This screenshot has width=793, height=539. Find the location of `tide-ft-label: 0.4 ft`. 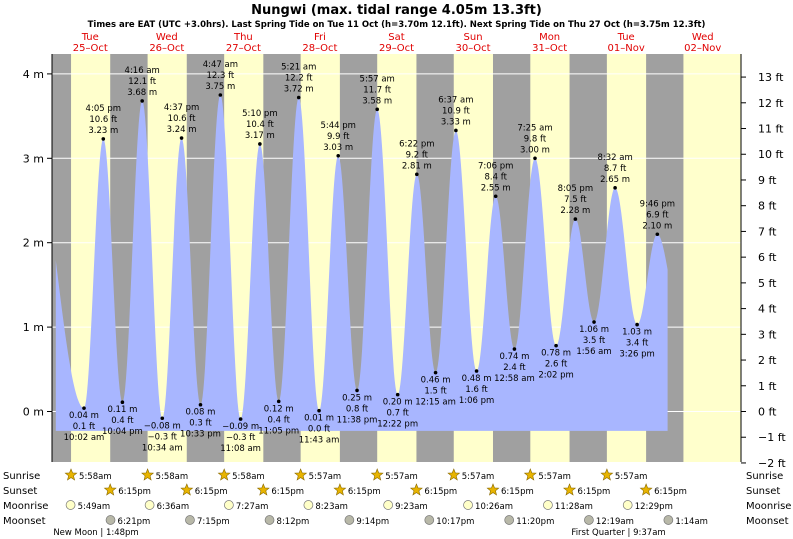

tide-ft-label: 0.4 ft is located at coordinates (122, 421).